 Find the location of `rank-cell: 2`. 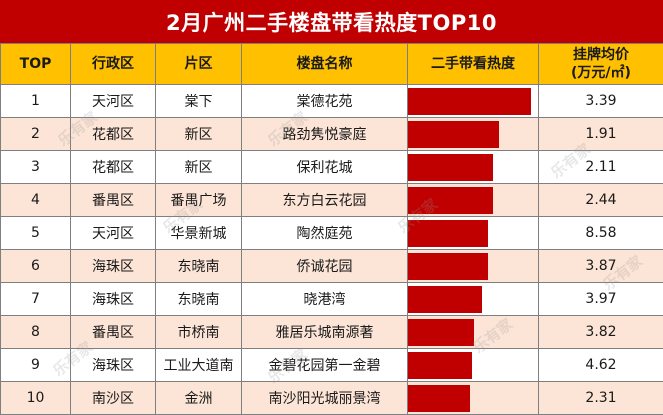

rank-cell: 2 is located at coordinates (35, 134).